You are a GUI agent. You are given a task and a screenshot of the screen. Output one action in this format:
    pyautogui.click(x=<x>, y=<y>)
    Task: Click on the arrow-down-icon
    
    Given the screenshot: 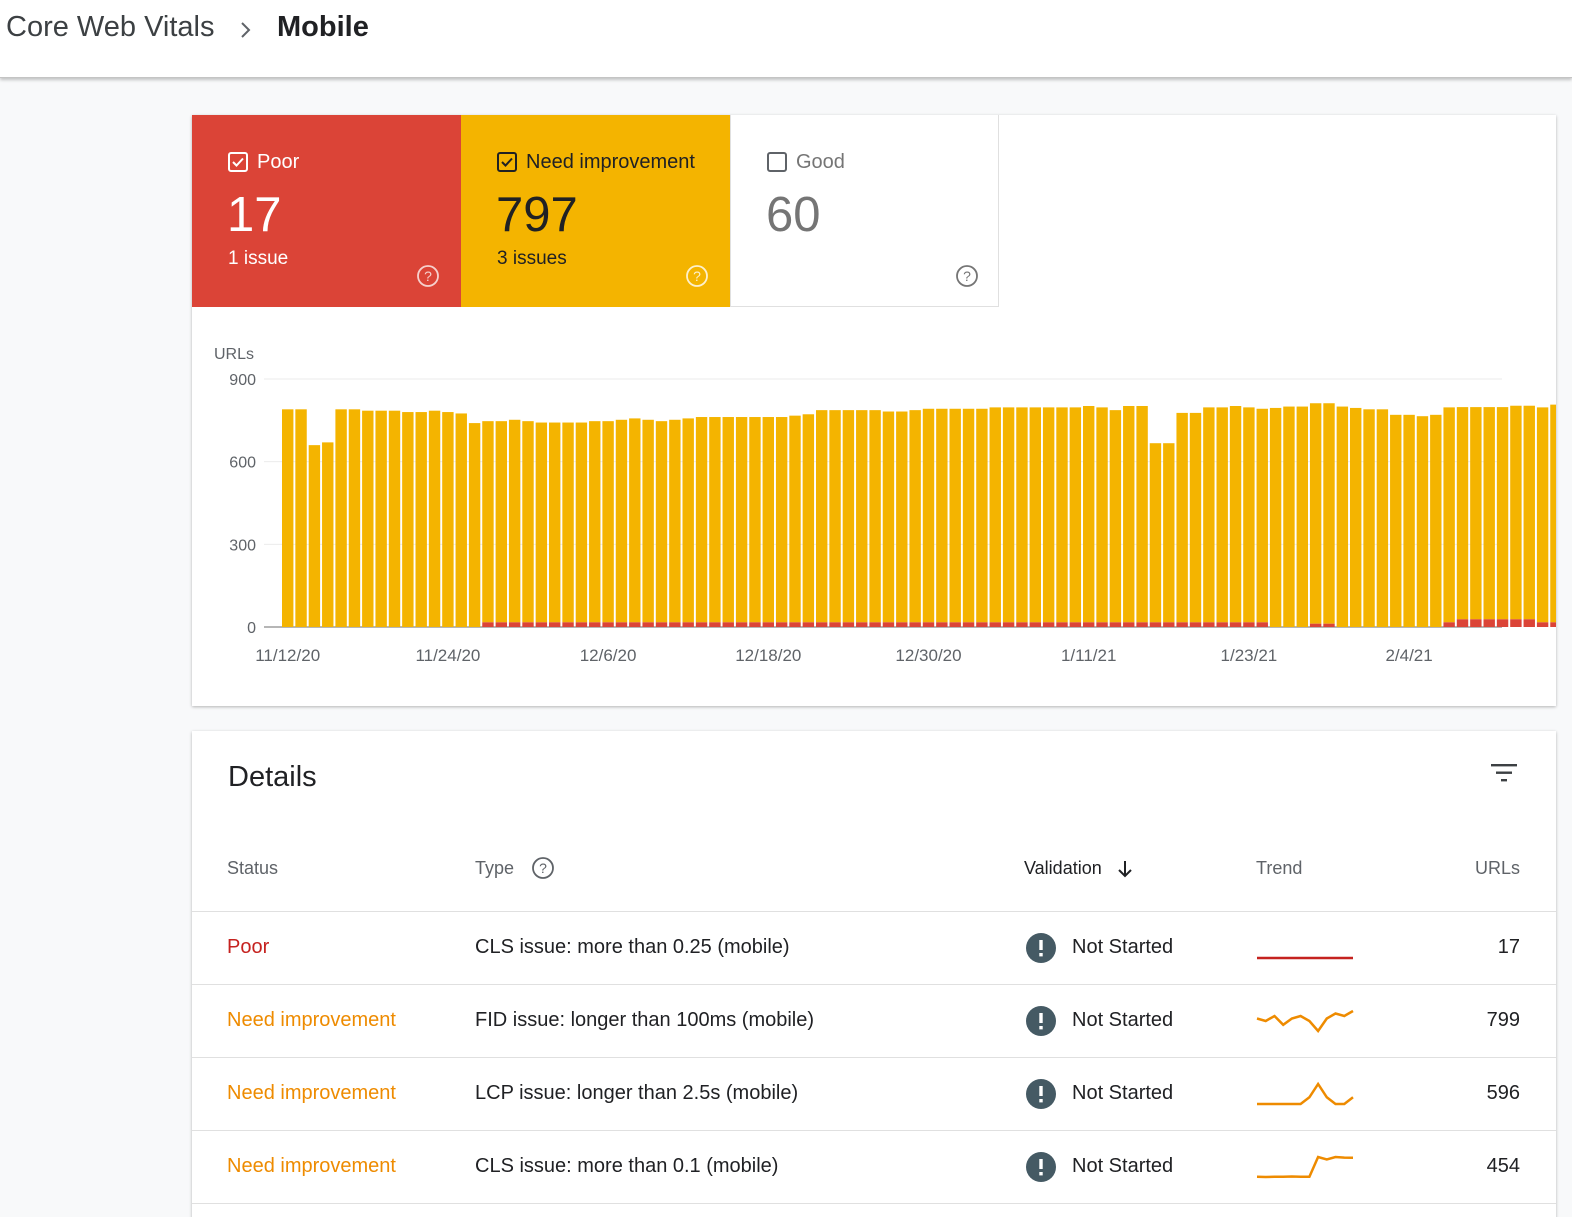 What is the action you would take?
    pyautogui.click(x=1125, y=869)
    